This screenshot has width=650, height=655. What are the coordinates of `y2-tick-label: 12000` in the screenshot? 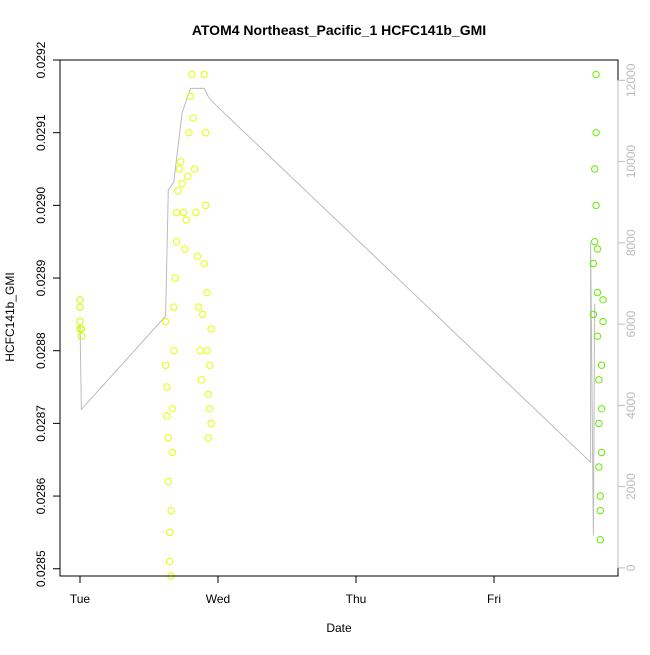 It's located at (631, 80).